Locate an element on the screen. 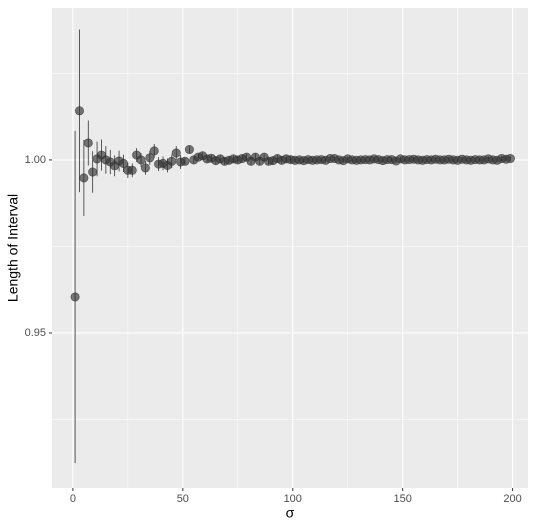 This screenshot has width=540, height=526. y-tick-label: 1.00 is located at coordinates (35, 160).